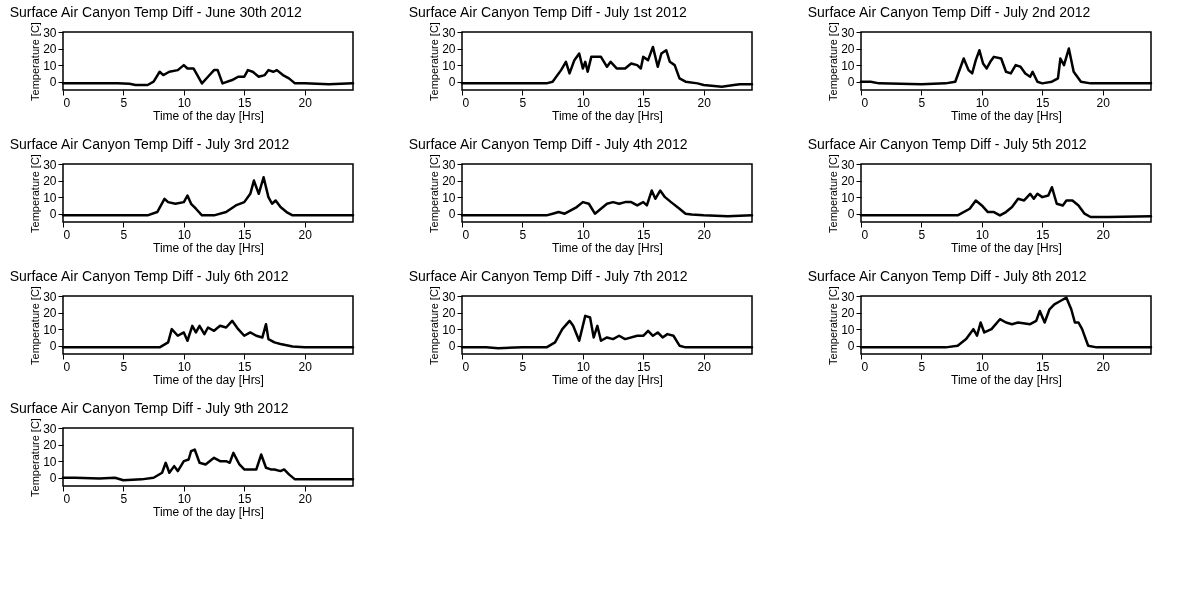 This screenshot has width=1180, height=612. I want to click on chart-title: Surface Air Canyon Temp Diff - July 7th 2012, so click(548, 275).